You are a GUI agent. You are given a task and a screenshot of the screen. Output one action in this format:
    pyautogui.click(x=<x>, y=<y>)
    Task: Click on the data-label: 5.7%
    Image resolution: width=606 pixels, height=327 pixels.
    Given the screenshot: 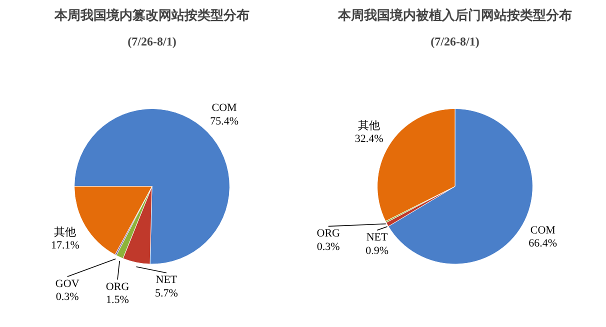 What is the action you would take?
    pyautogui.click(x=166, y=293)
    